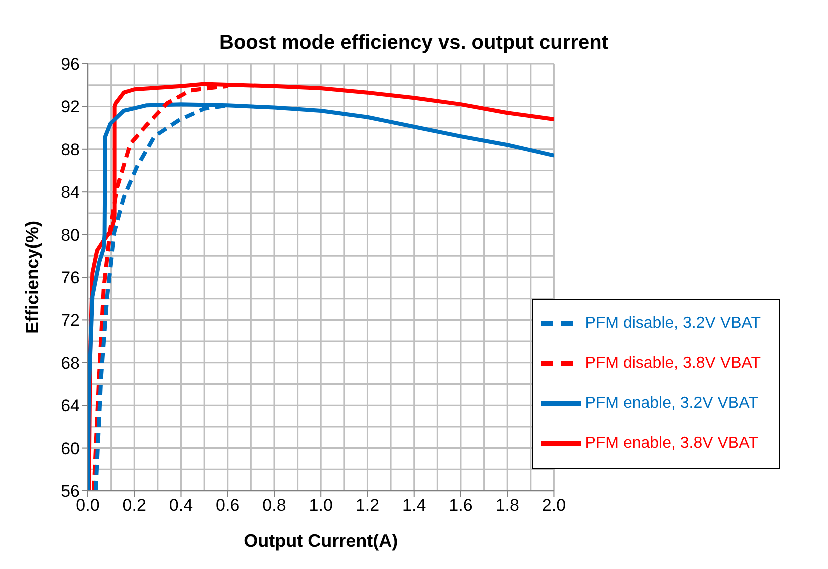  Describe the element at coordinates (508, 506) in the screenshot. I see `x-tick-label: 1.8` at that location.